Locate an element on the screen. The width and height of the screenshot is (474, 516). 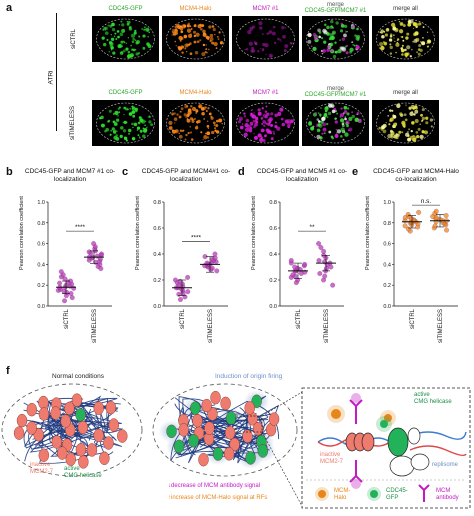
atri-label: ATRi is located at coordinates (51, 77).